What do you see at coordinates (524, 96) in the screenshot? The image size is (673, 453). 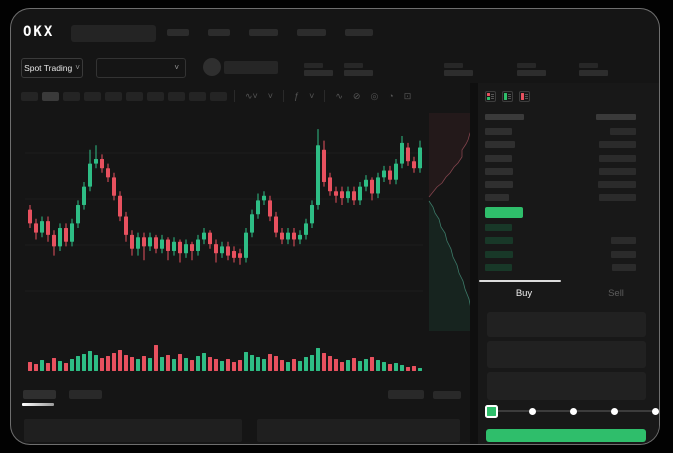 I see `asks-only-icon` at bounding box center [524, 96].